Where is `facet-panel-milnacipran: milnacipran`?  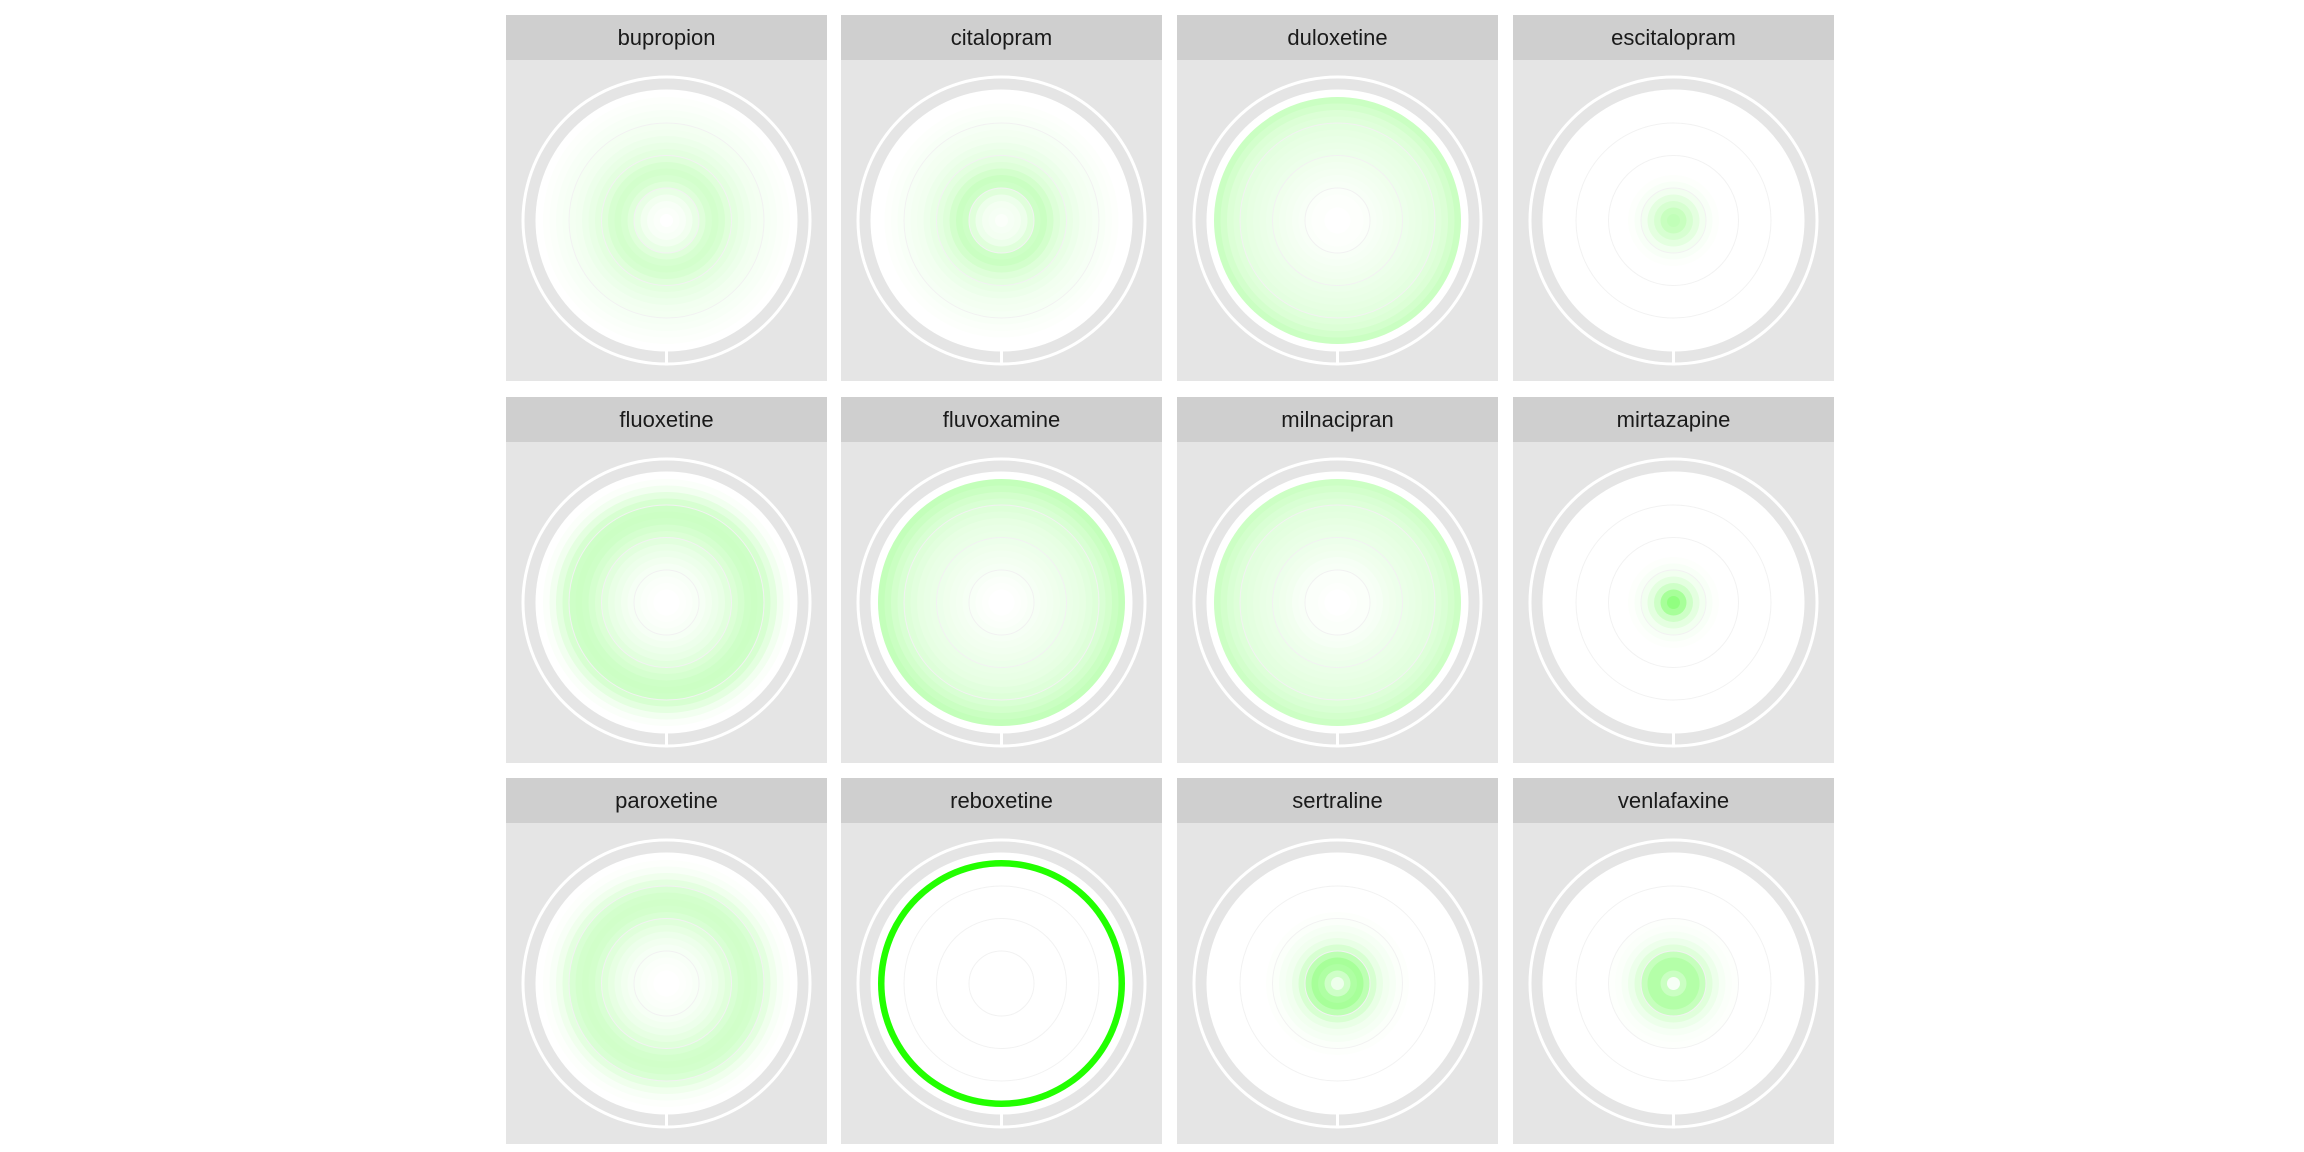
facet-panel-milnacipran: milnacipran is located at coordinates (1337, 580).